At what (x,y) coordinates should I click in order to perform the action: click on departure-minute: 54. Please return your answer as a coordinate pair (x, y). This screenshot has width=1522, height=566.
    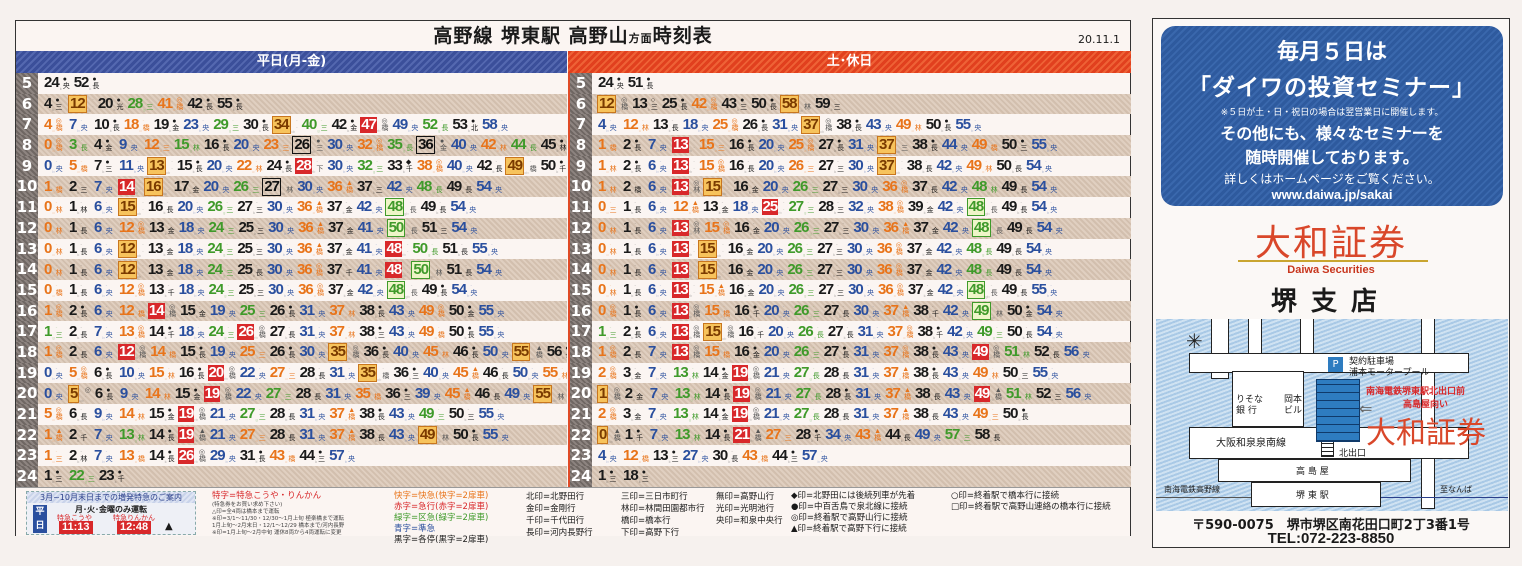
    Looking at the image, I should click on (484, 269).